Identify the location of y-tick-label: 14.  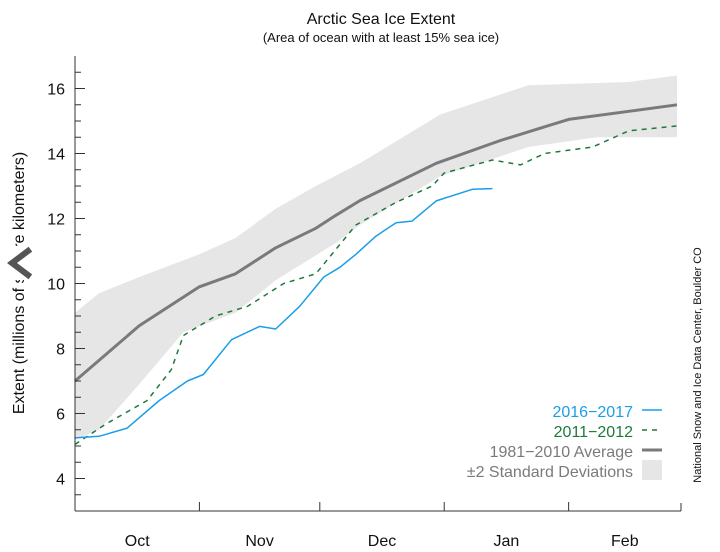
(56, 155).